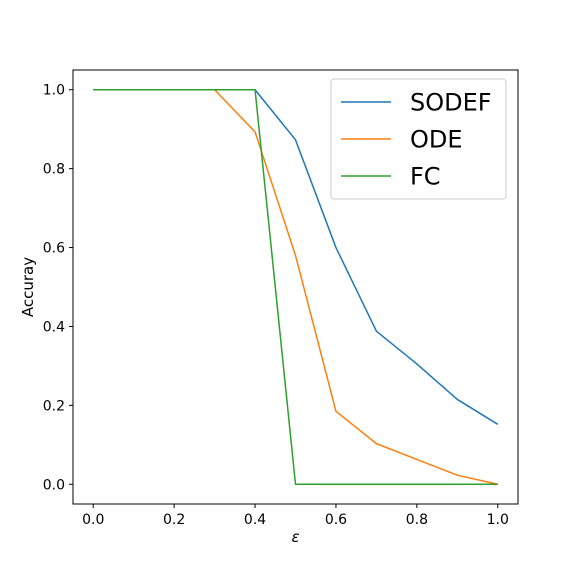 The image size is (576, 576). Describe the element at coordinates (54, 91) in the screenshot. I see `y-tick-label: 1.0` at that location.